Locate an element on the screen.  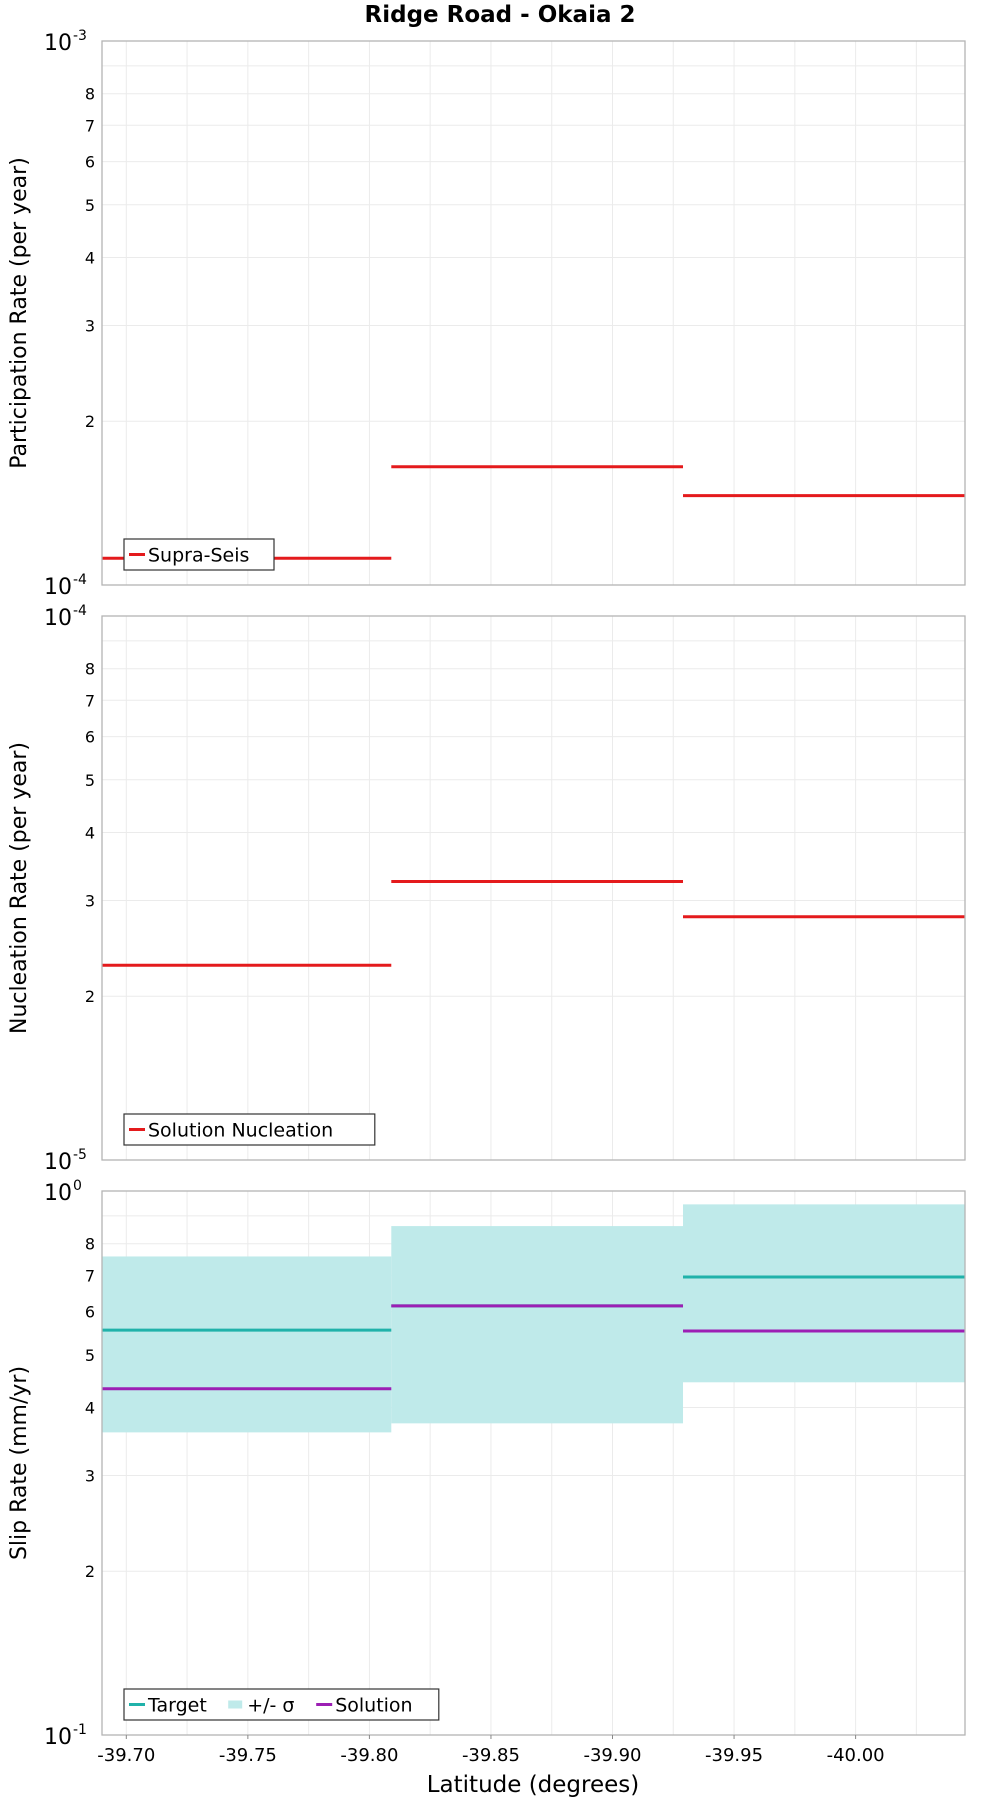
y-axis-label: Participation Rate (per year) is located at coordinates (19, 313).